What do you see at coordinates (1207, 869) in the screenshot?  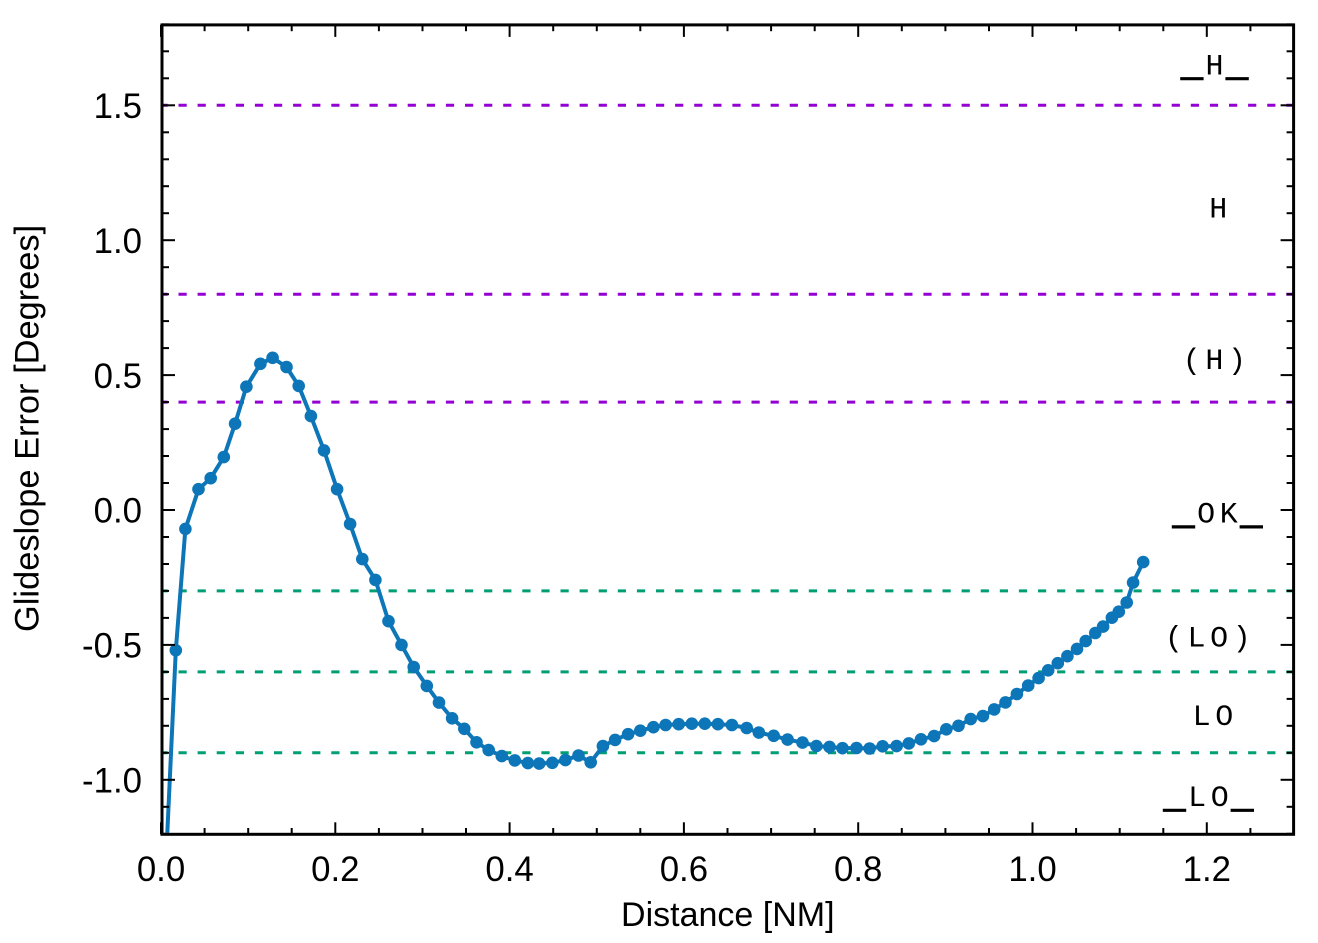 I see `svg-text: 1.2` at bounding box center [1207, 869].